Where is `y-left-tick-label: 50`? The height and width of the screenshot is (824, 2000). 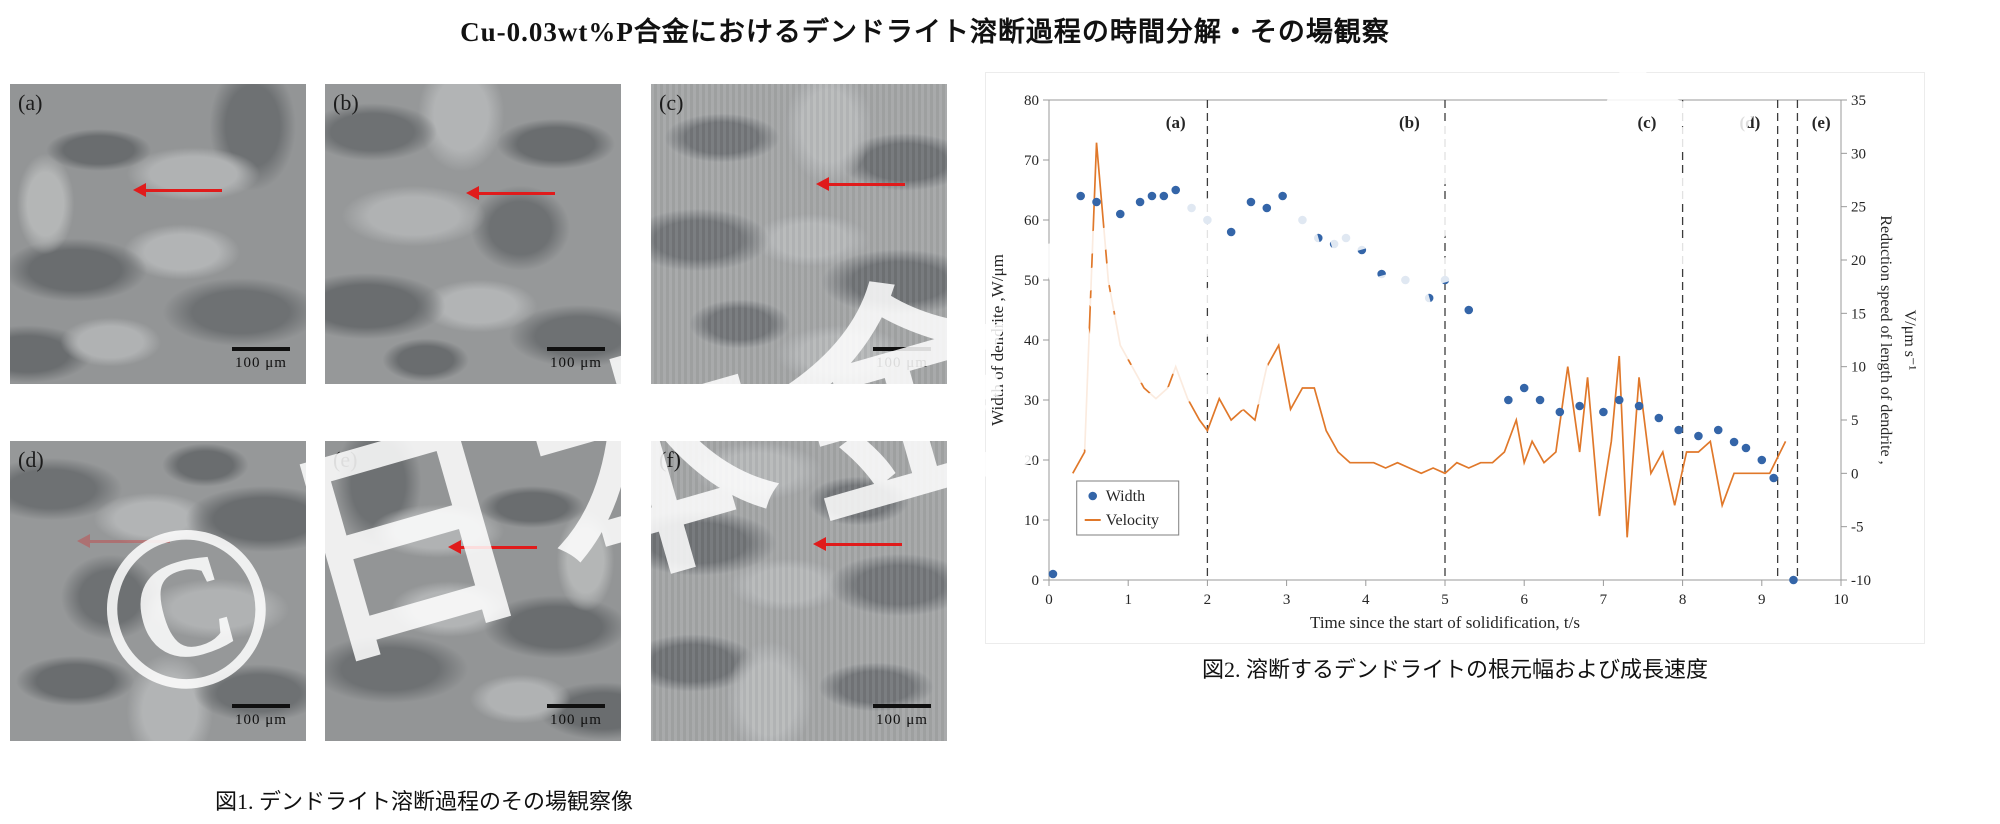 y-left-tick-label: 50 is located at coordinates (1031, 281).